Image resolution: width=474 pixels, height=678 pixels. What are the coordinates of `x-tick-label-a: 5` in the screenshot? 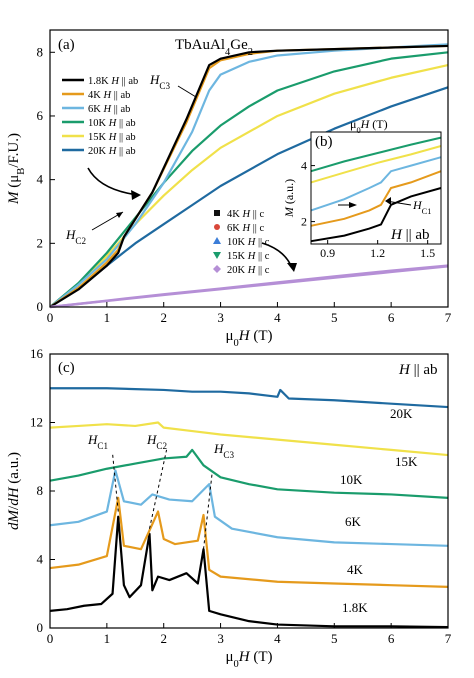 It's located at (334, 317).